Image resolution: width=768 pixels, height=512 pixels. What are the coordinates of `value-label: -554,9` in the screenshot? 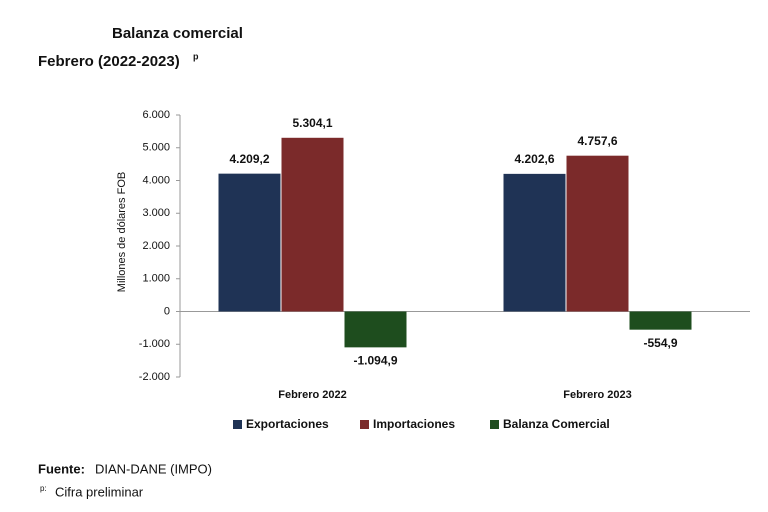 It's located at (660, 343).